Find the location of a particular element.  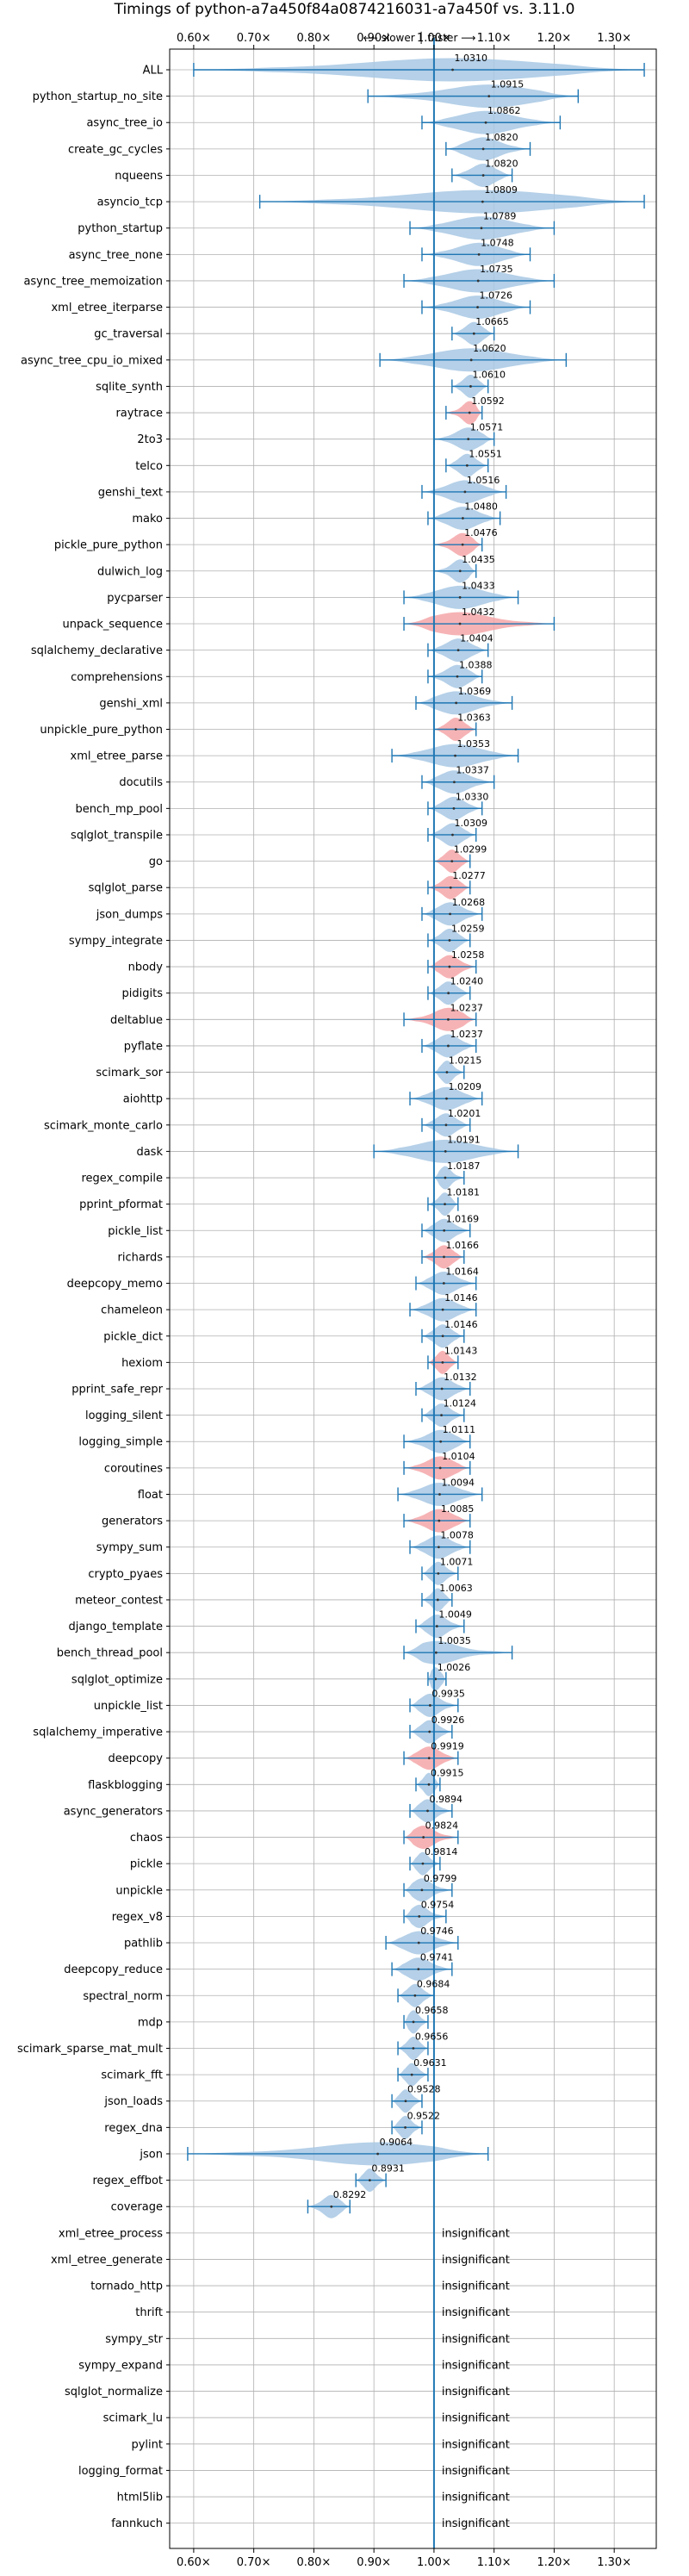

value-label: 0.8931 is located at coordinates (388, 2169).